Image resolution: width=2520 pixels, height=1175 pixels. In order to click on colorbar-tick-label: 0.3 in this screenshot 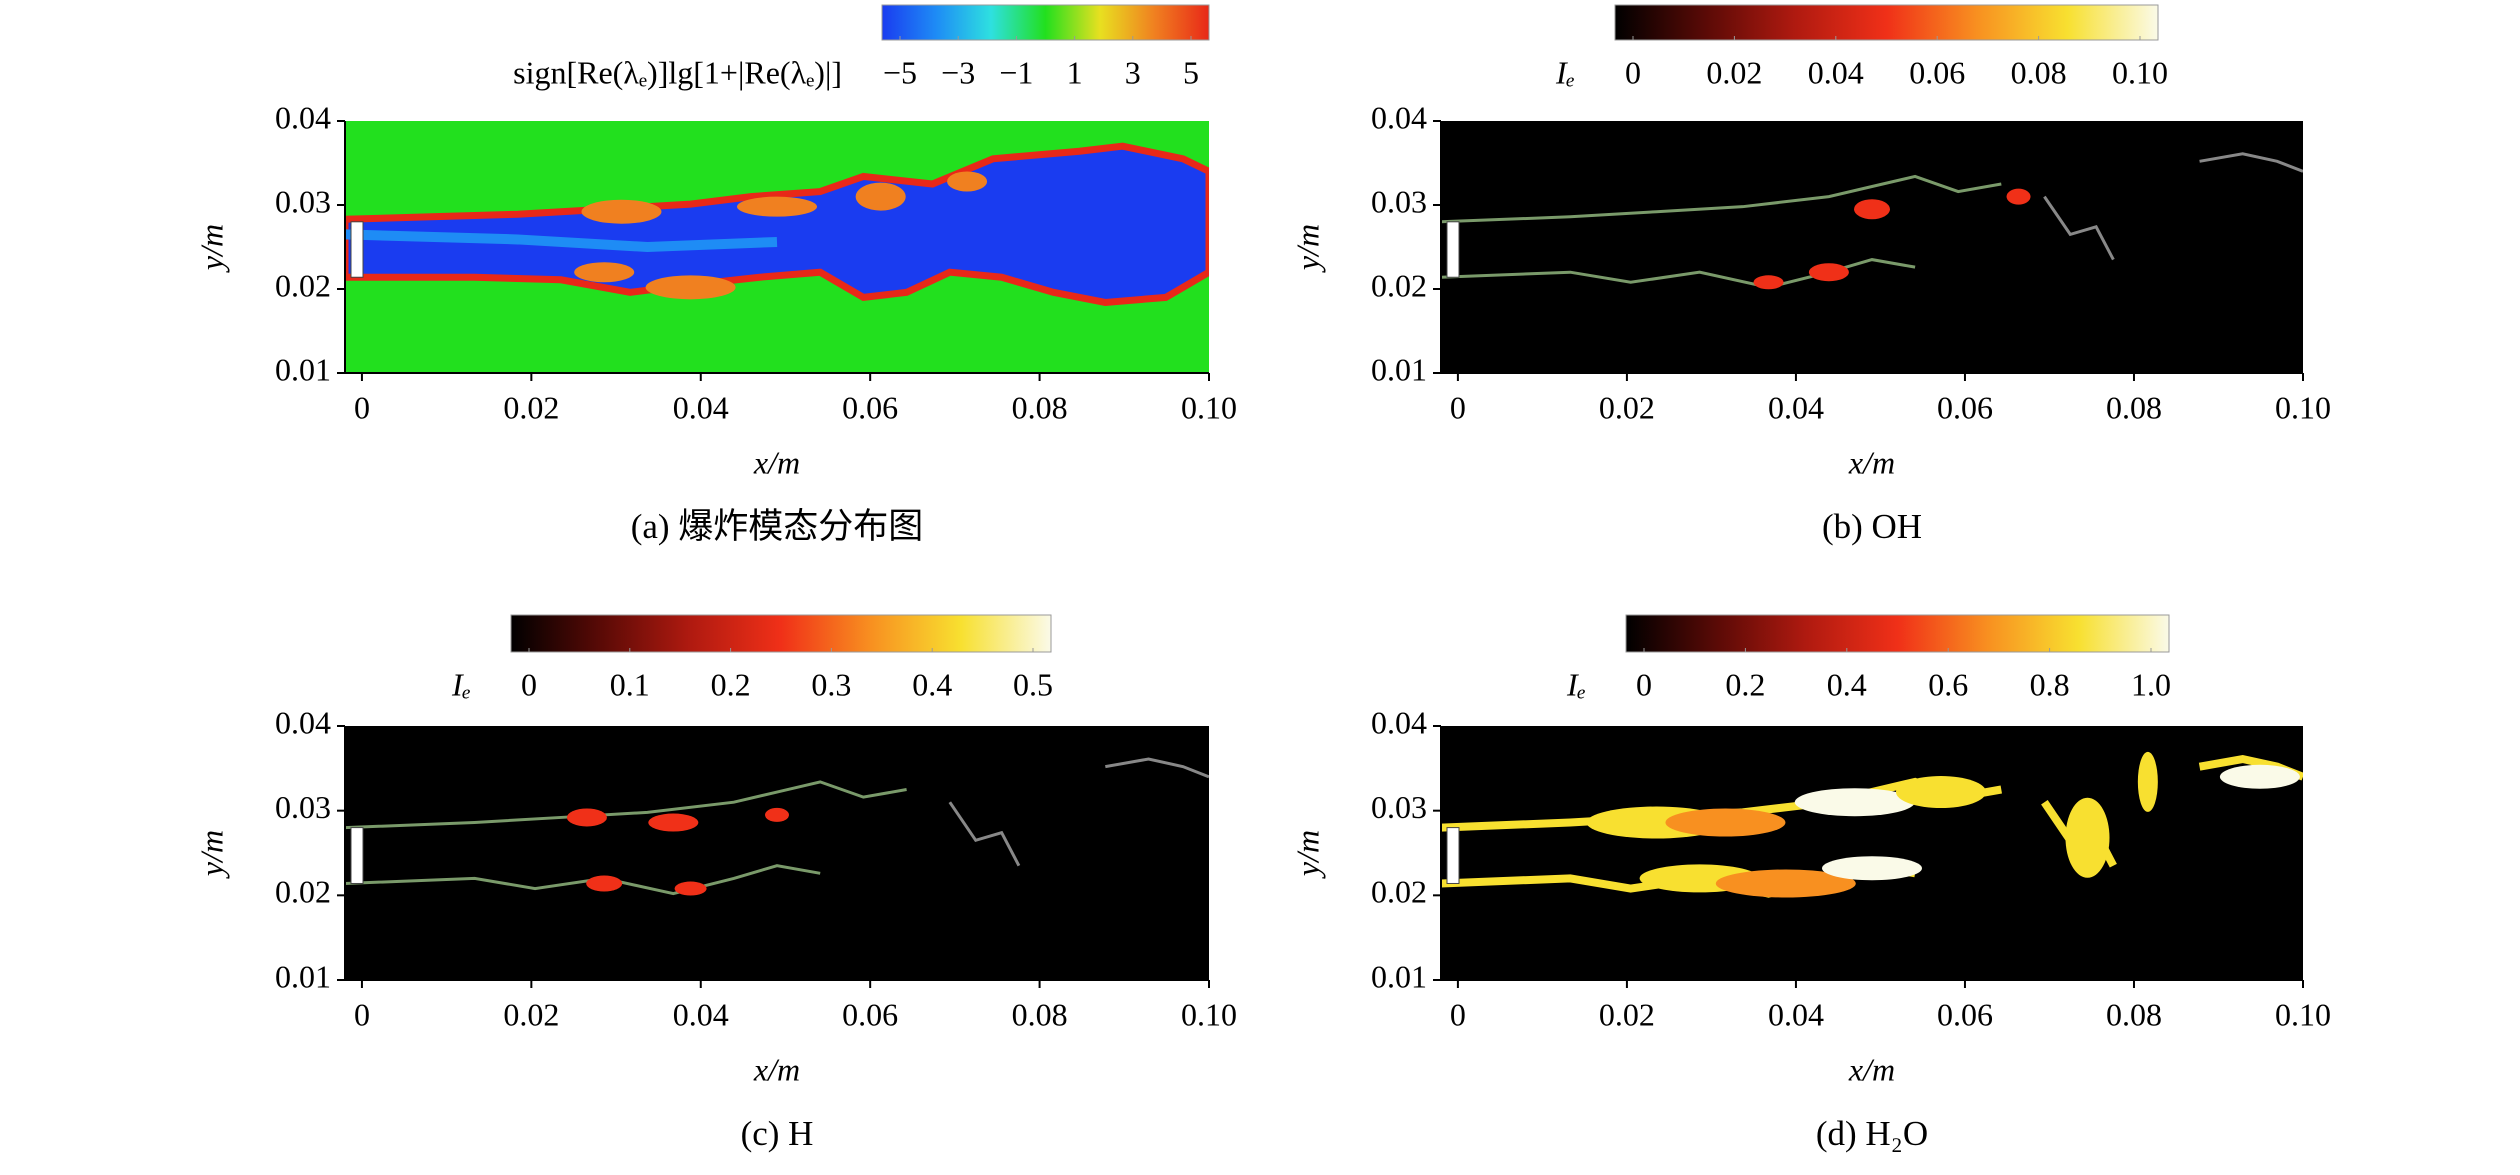, I will do `click(831, 684)`.